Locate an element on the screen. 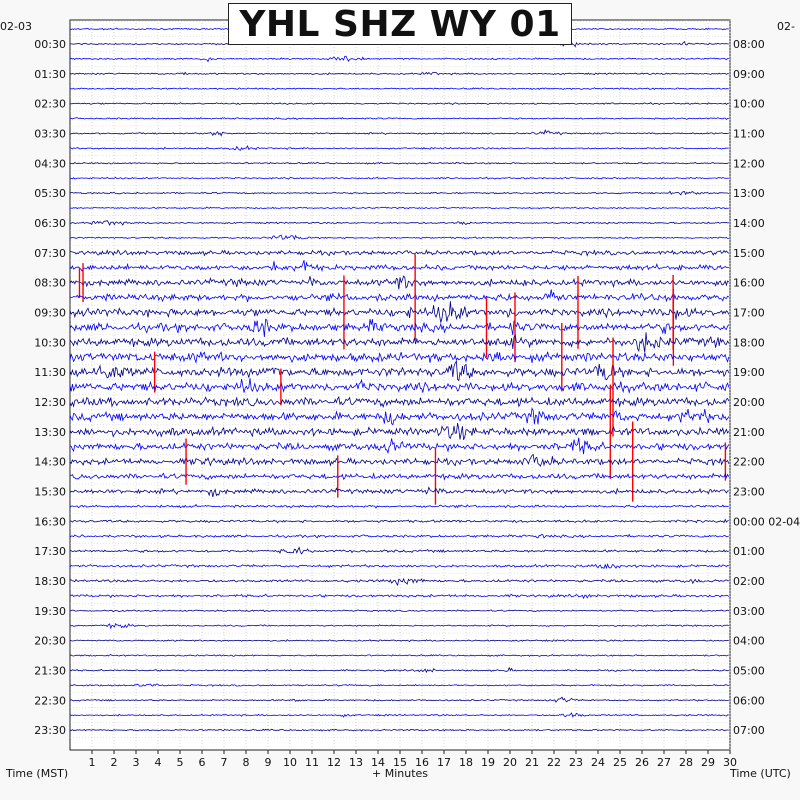  y-left-label: 02:30 is located at coordinates (50, 104).